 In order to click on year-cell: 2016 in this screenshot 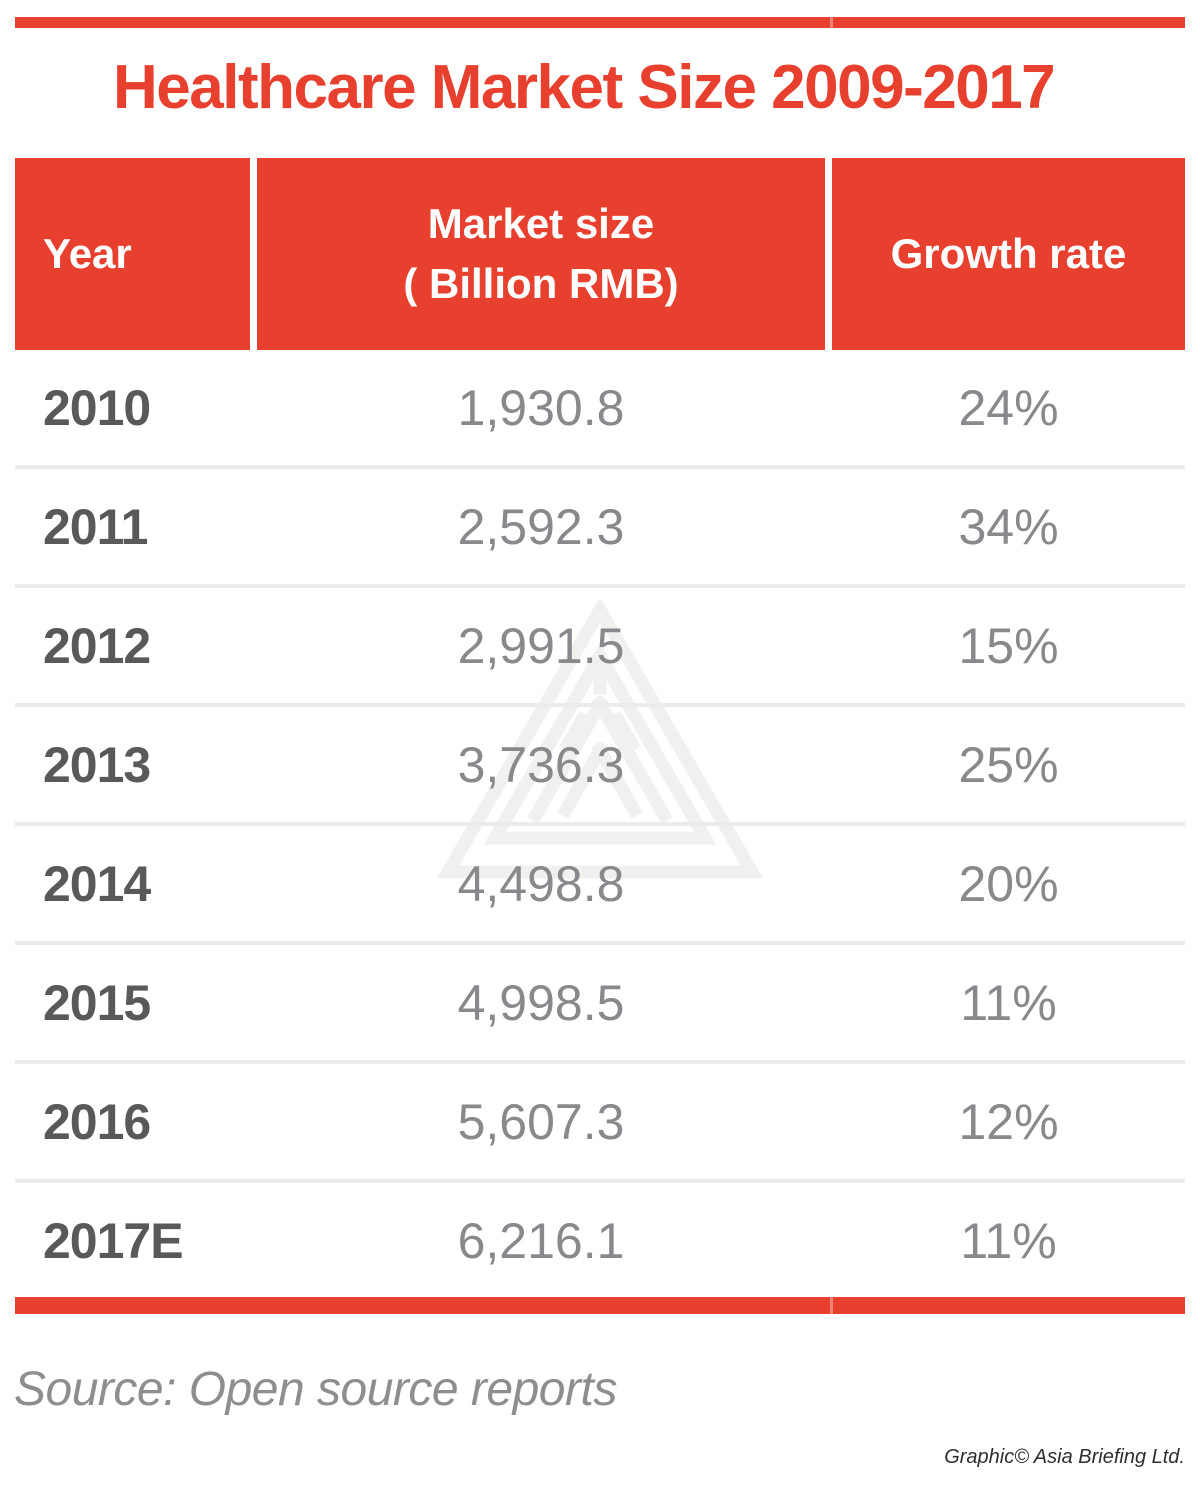, I will do `click(97, 1121)`.